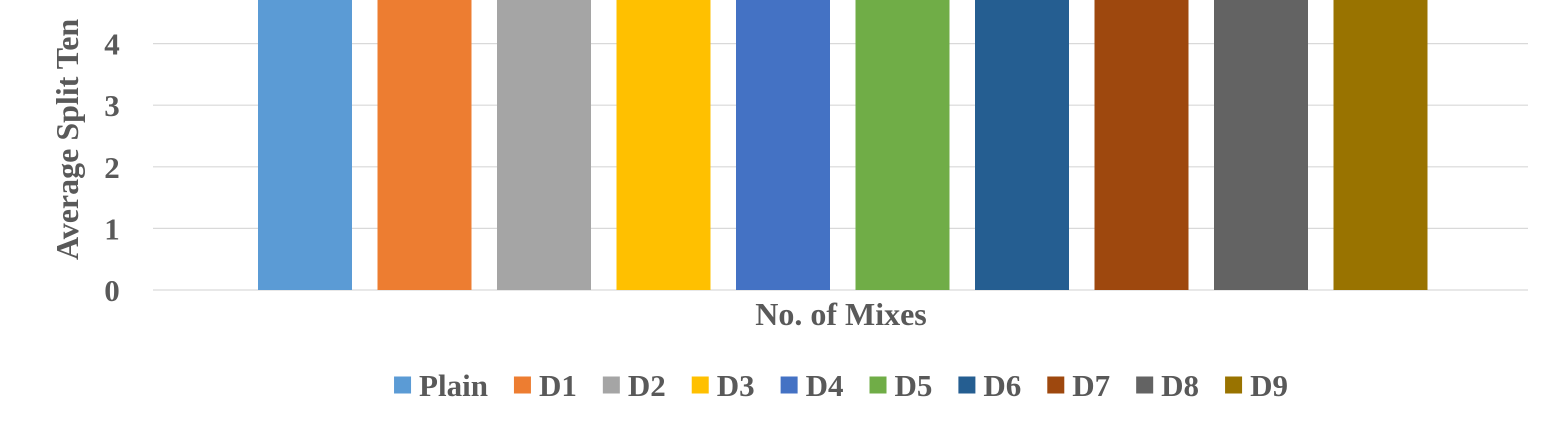 This screenshot has height=425, width=1555. What do you see at coordinates (914, 385) in the screenshot?
I see `legend-label-d5: D5` at bounding box center [914, 385].